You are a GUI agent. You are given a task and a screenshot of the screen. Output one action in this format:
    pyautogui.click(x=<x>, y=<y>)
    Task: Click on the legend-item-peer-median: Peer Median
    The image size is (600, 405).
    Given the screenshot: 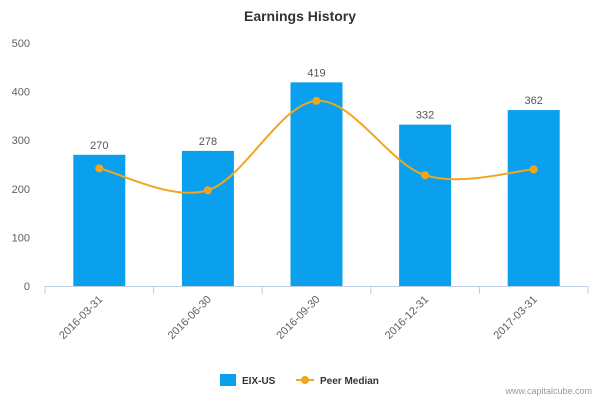 What is the action you would take?
    pyautogui.click(x=337, y=381)
    